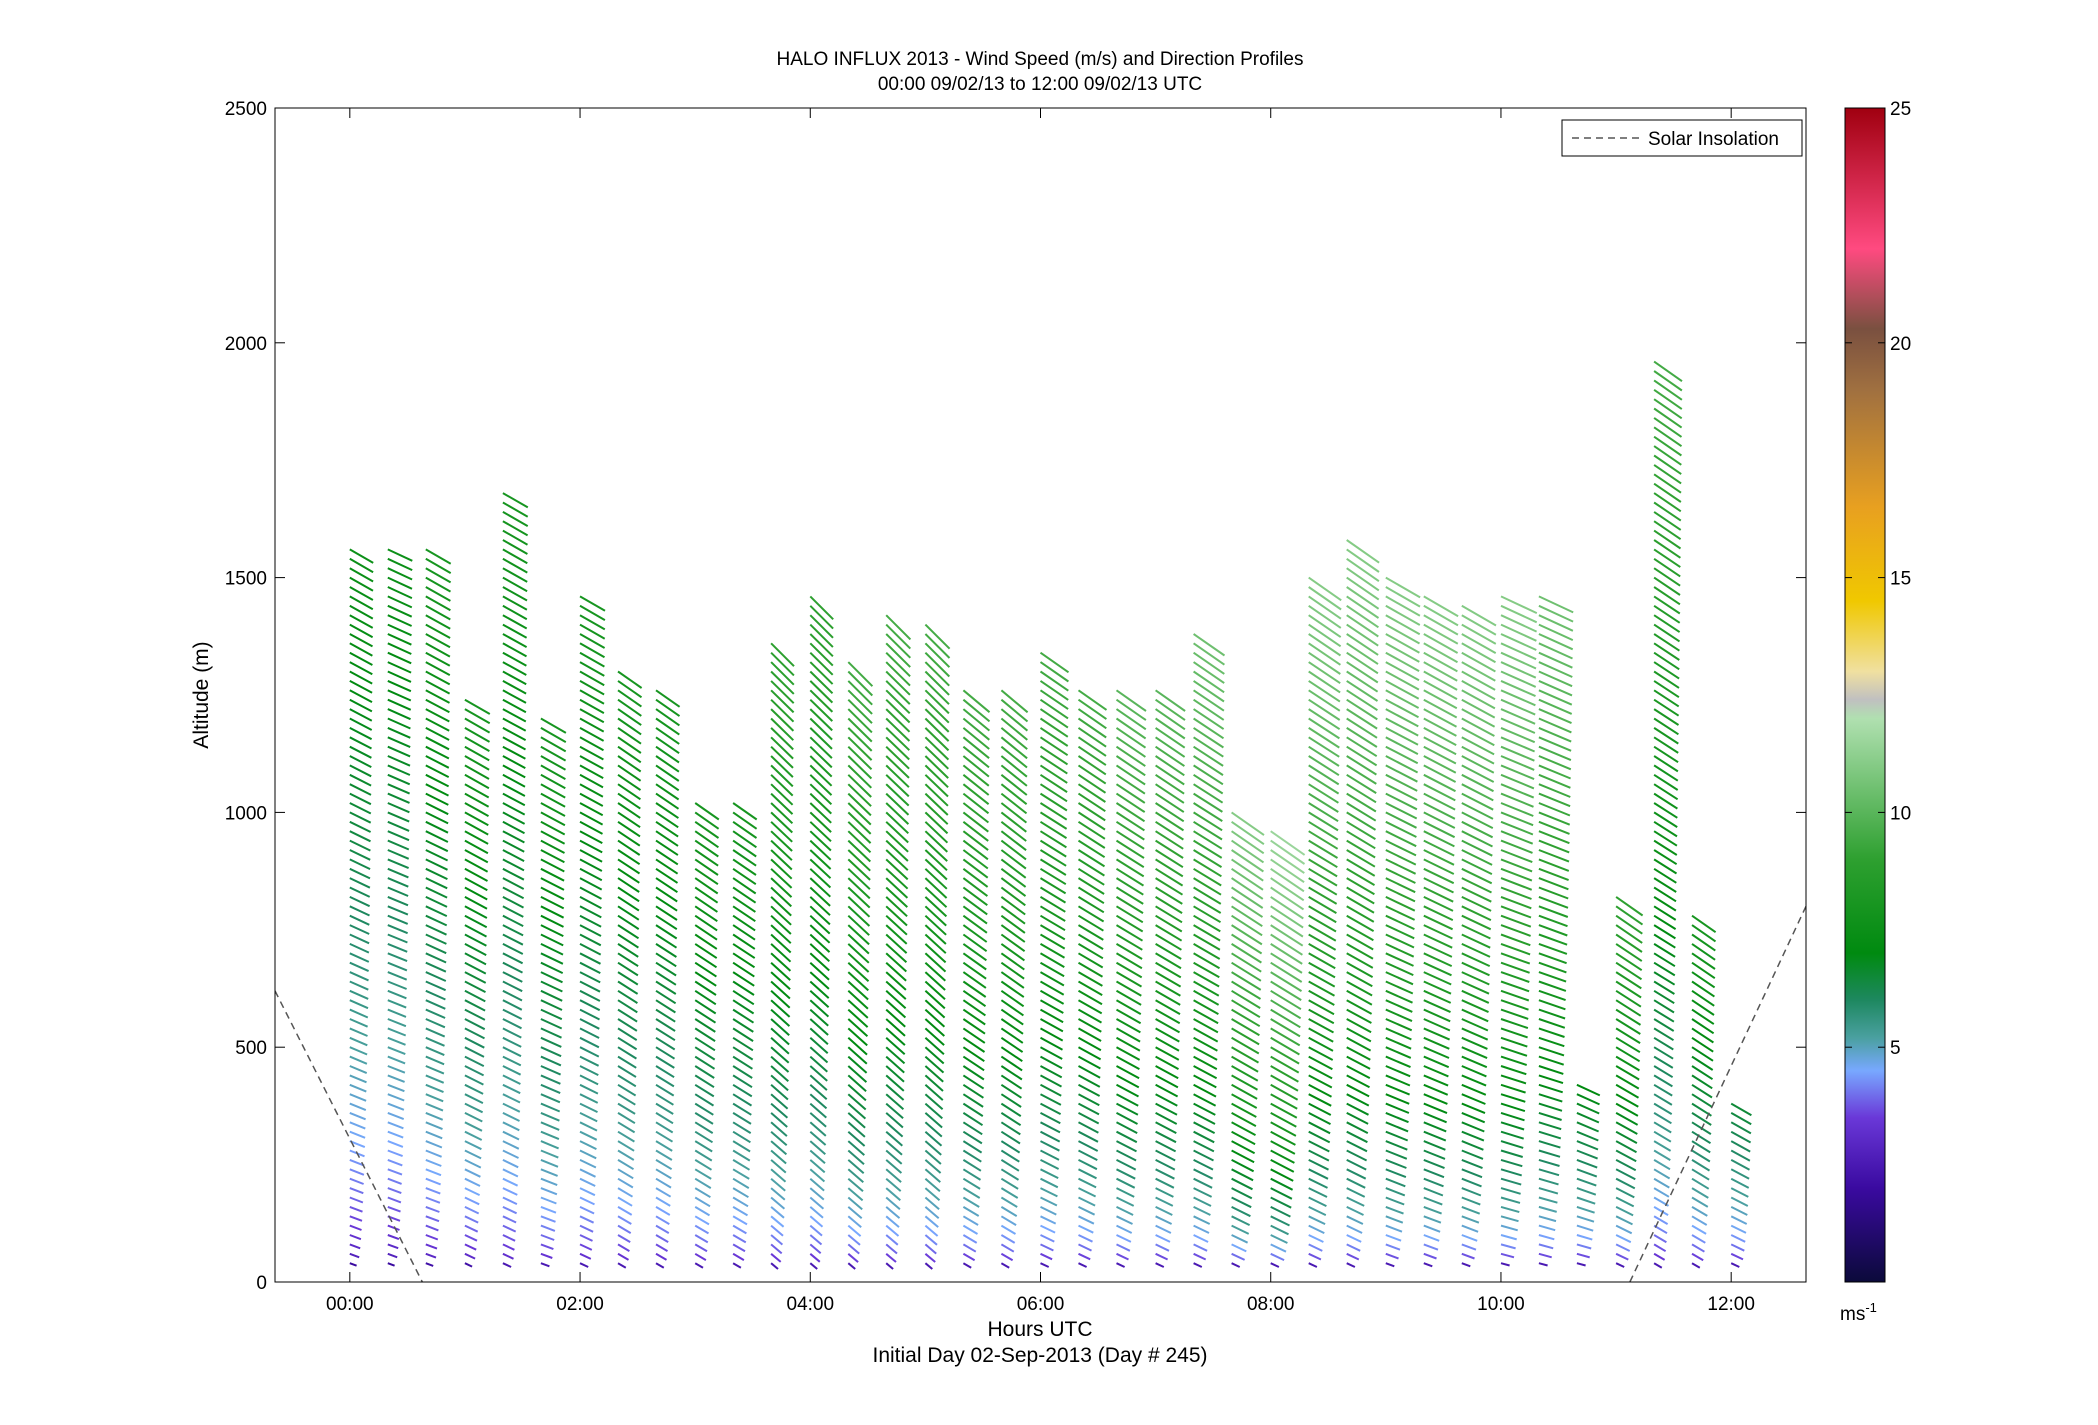  Describe the element at coordinates (1895, 1048) in the screenshot. I see `colorbar-tick-label: 5` at that location.